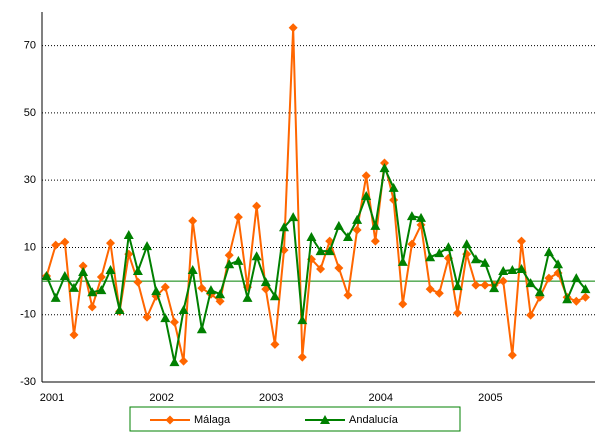 This screenshot has height=432, width=595. What do you see at coordinates (374, 420) in the screenshot?
I see `legend-label: Andalucía` at bounding box center [374, 420].